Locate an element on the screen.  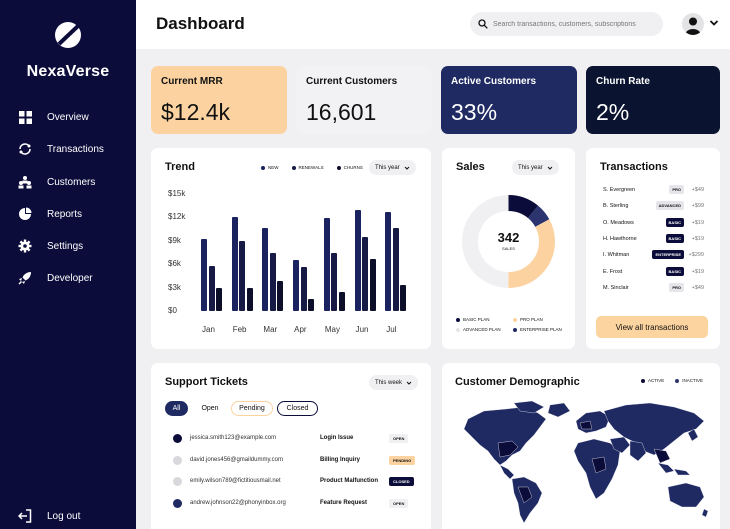
bar-renewals-apr is located at coordinates (303, 288).